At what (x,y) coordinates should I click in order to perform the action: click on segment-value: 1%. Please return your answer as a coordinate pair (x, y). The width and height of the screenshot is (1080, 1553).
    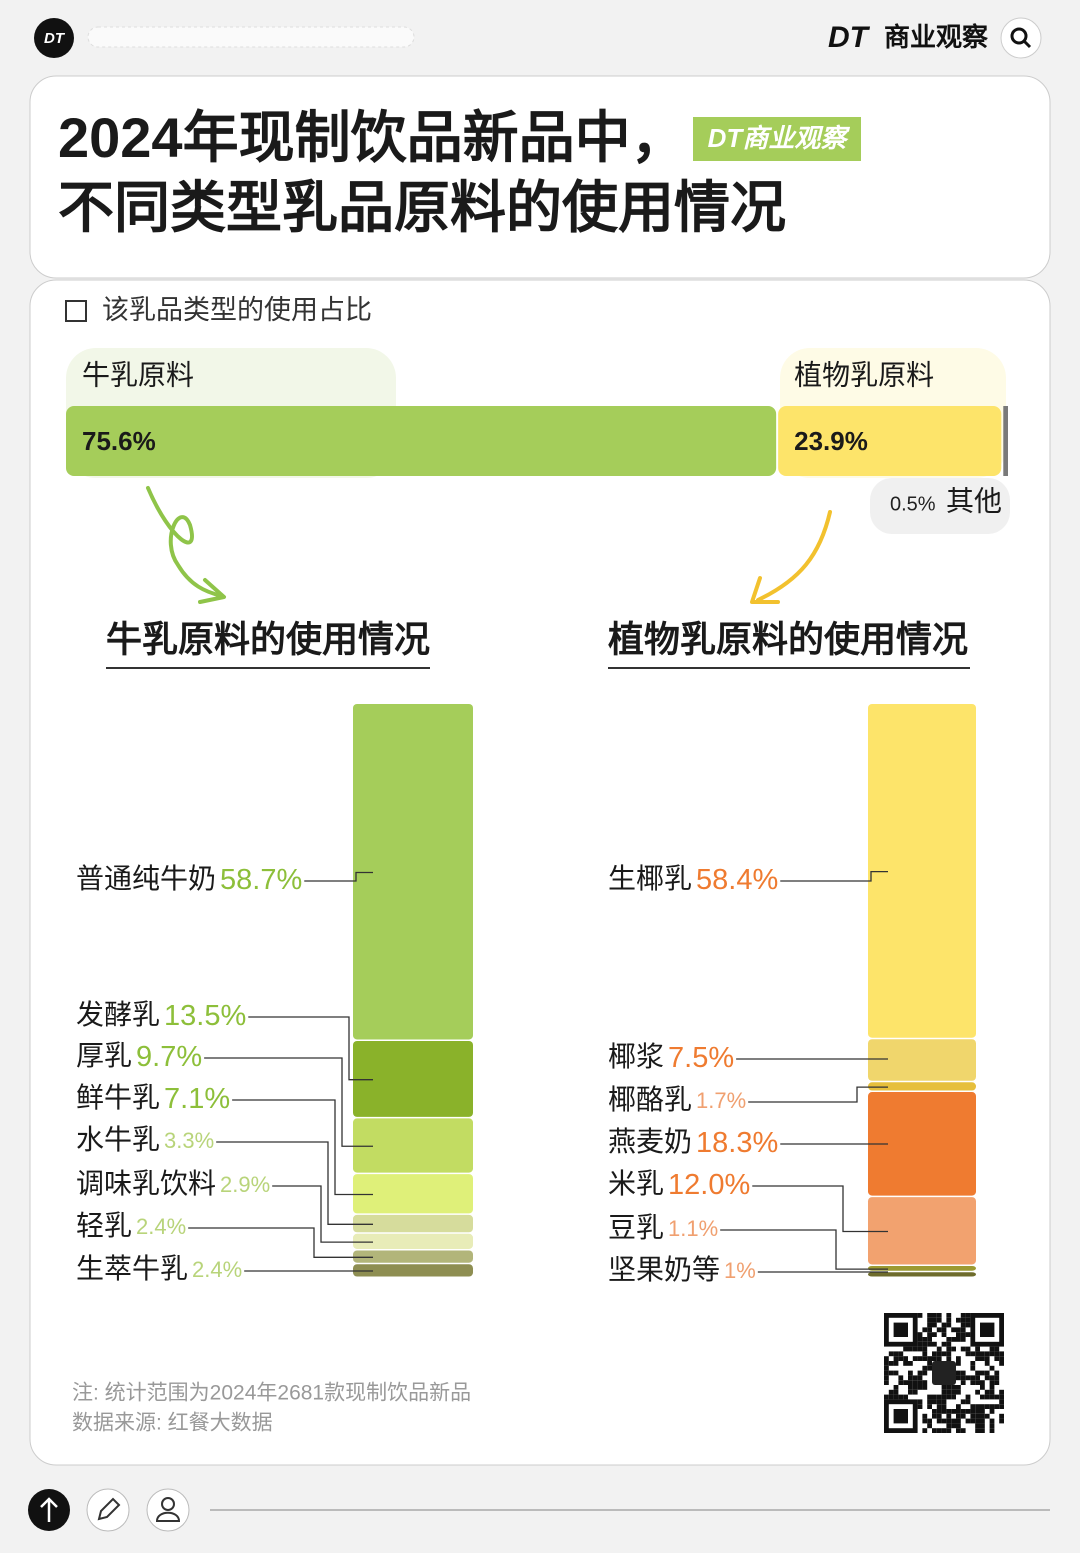
    Looking at the image, I should click on (740, 1270).